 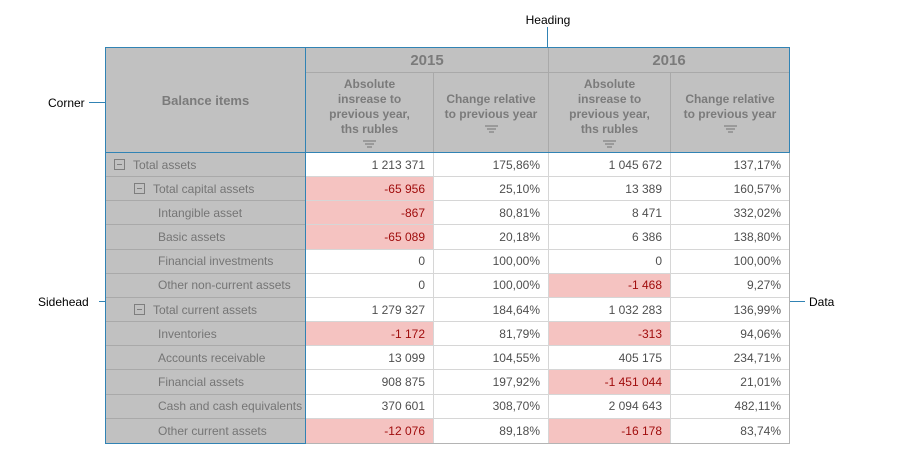 I want to click on data-cell: -1 468, so click(x=610, y=285).